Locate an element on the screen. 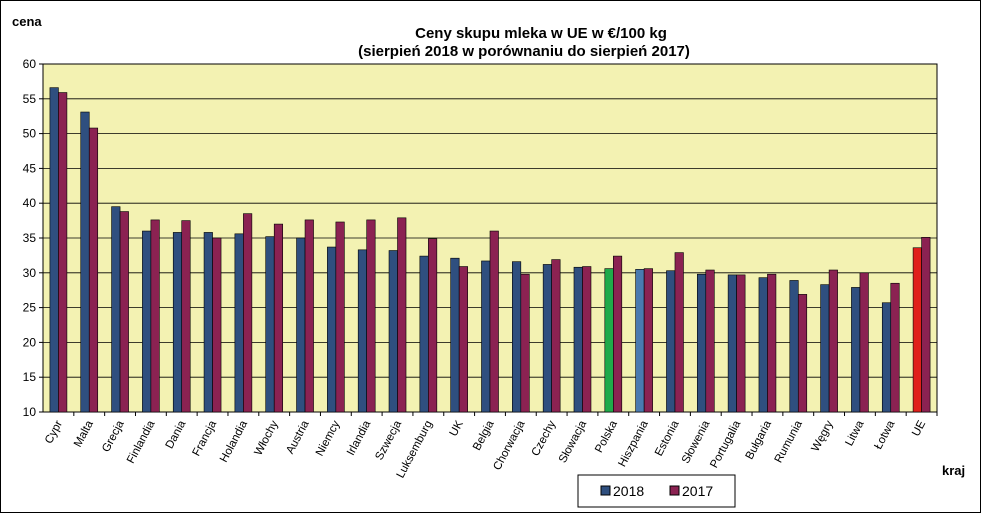 The image size is (981, 513). x-tick-label: Czechy is located at coordinates (544, 439).